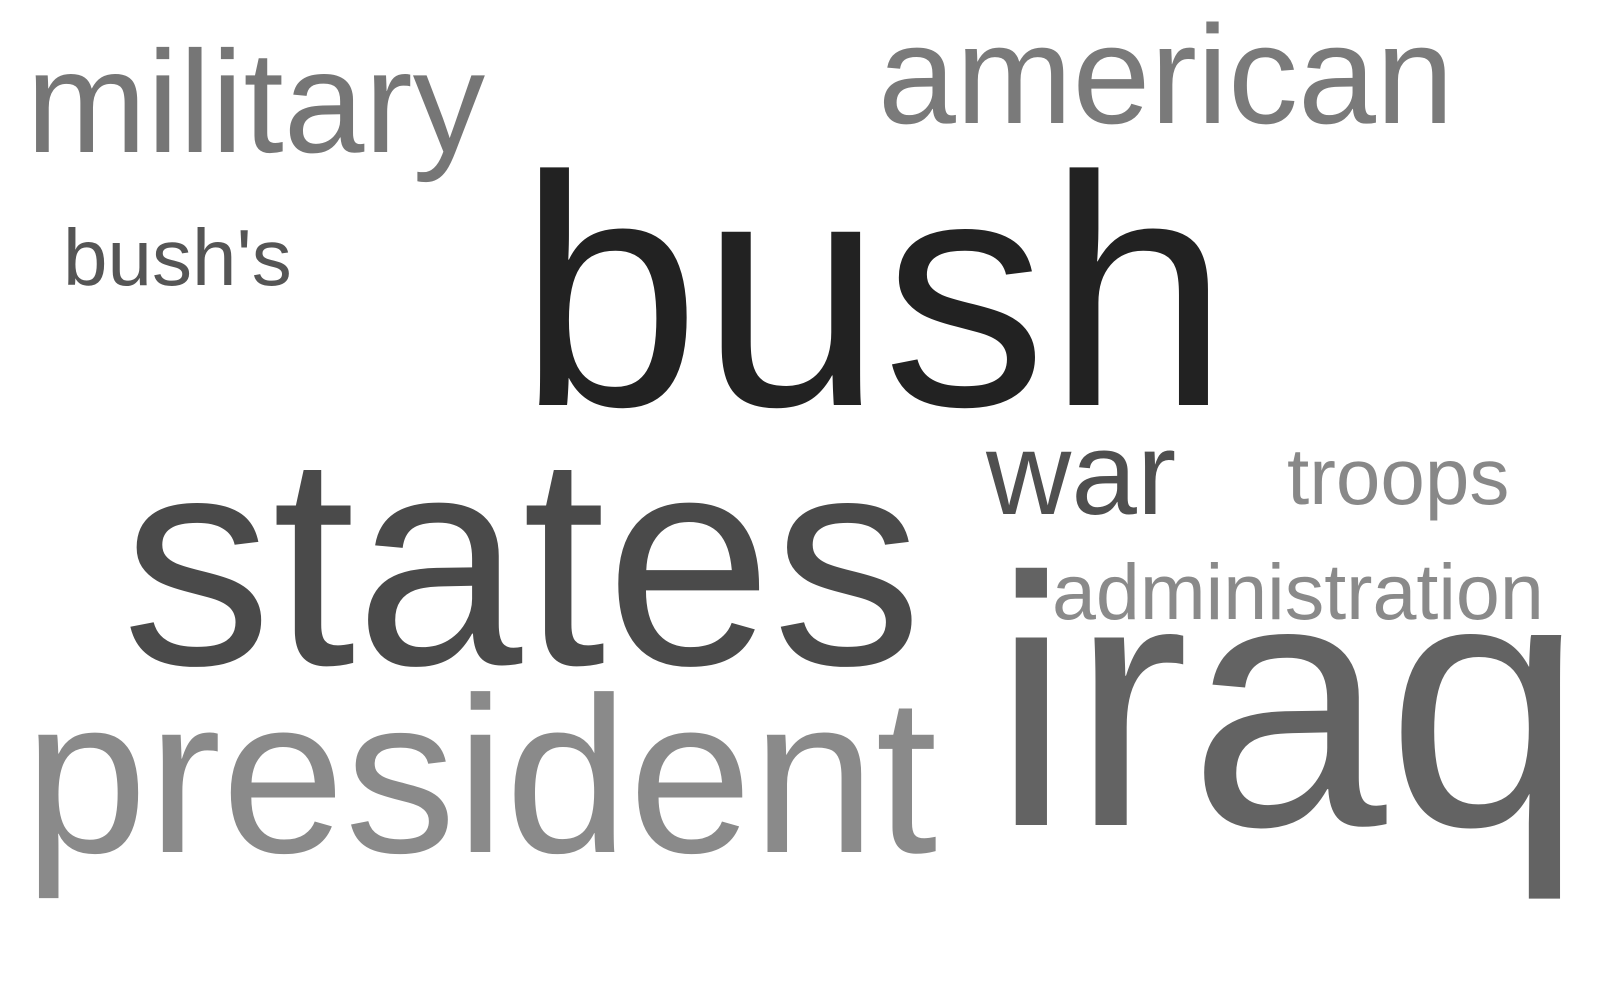  What do you see at coordinates (1288, 703) in the screenshot?
I see `word-iraq: iraq` at bounding box center [1288, 703].